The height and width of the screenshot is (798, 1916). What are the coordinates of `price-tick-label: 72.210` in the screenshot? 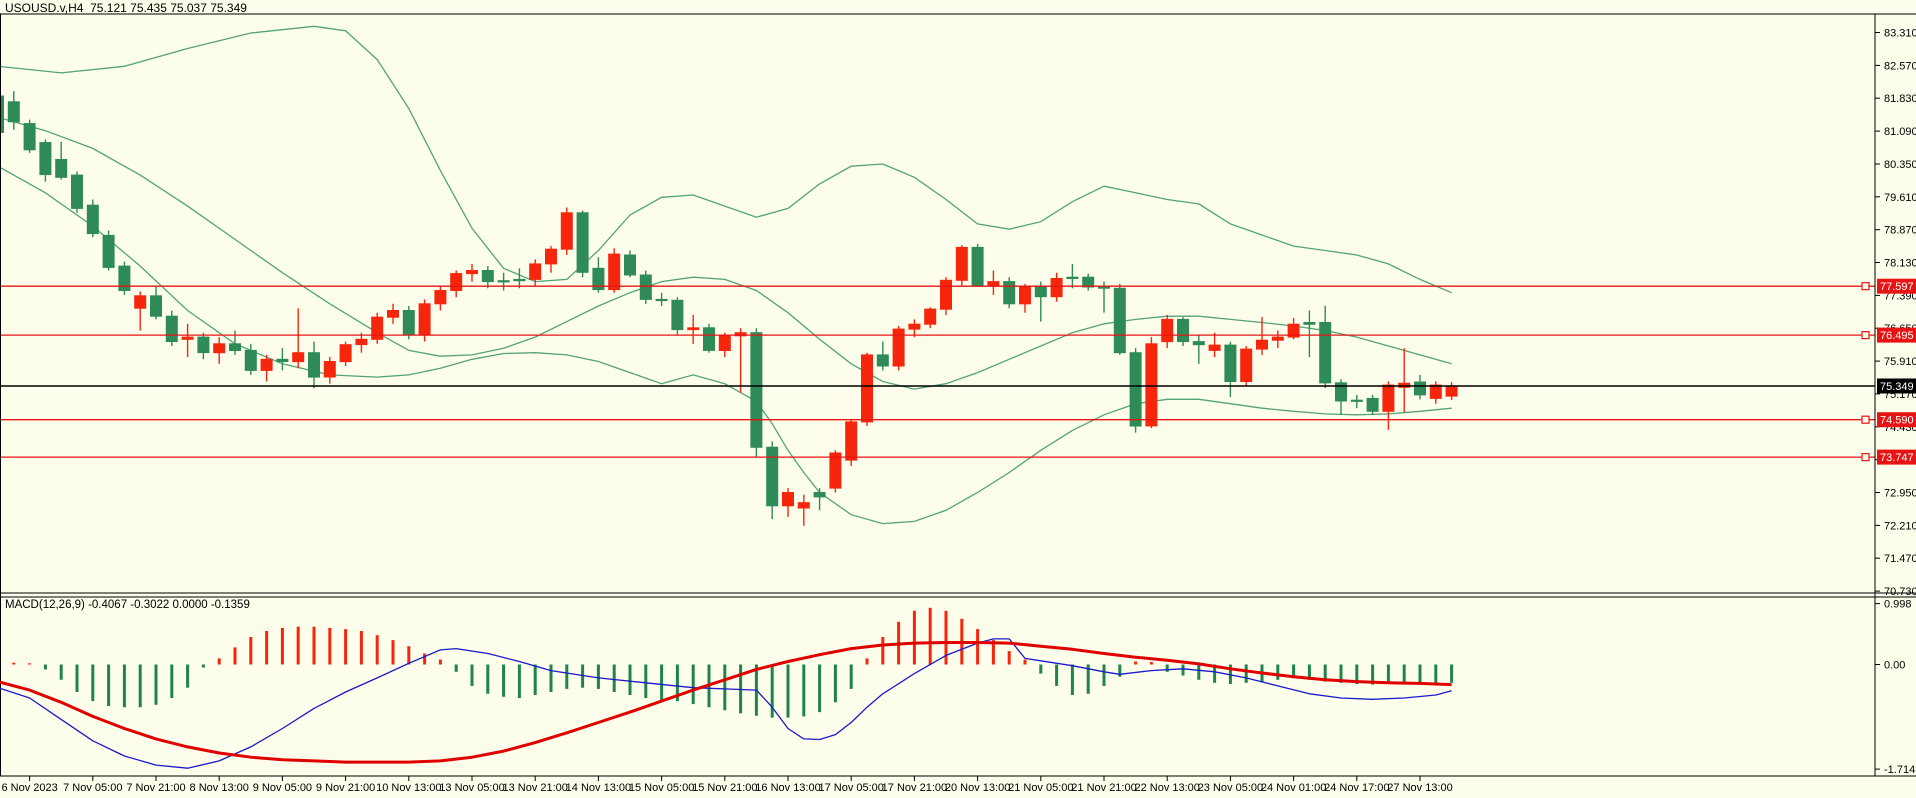 It's located at (1900, 526).